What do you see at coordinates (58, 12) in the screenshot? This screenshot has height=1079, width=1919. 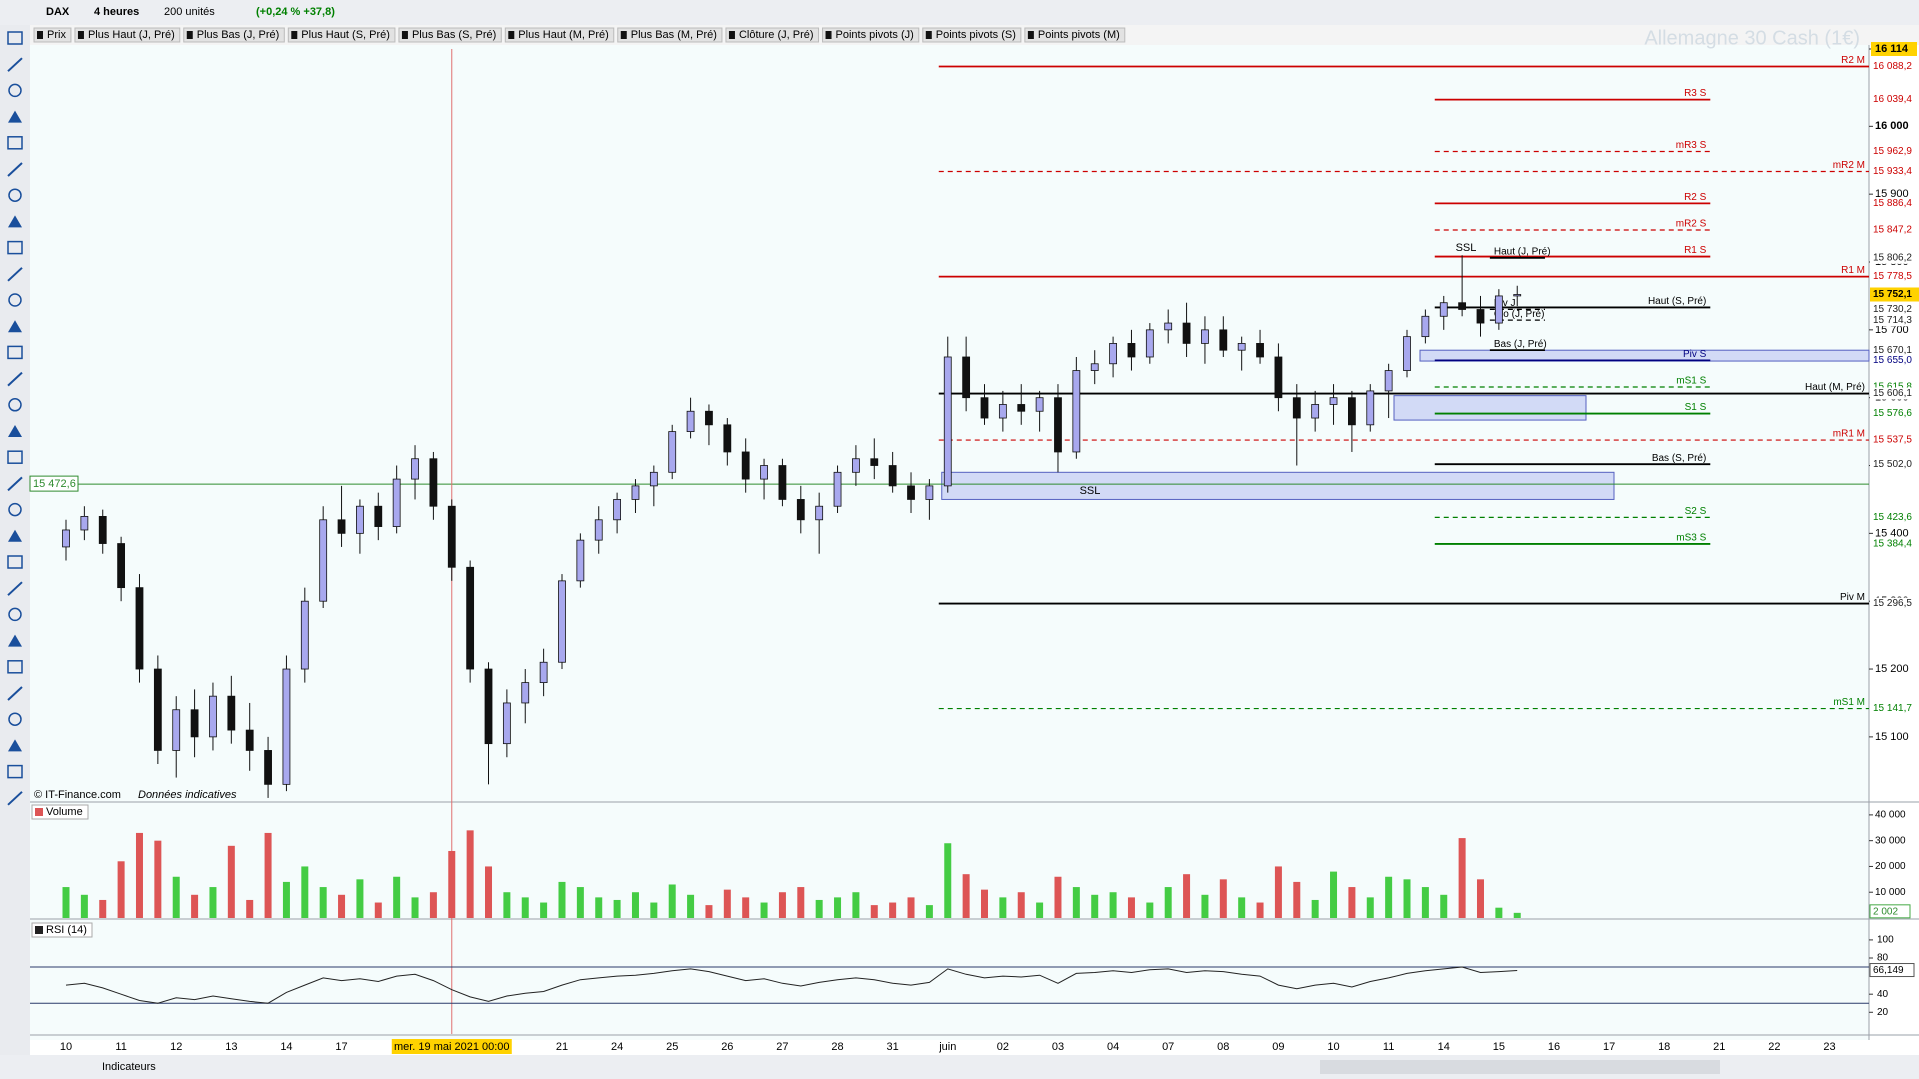 I see `symbol: DAX` at bounding box center [58, 12].